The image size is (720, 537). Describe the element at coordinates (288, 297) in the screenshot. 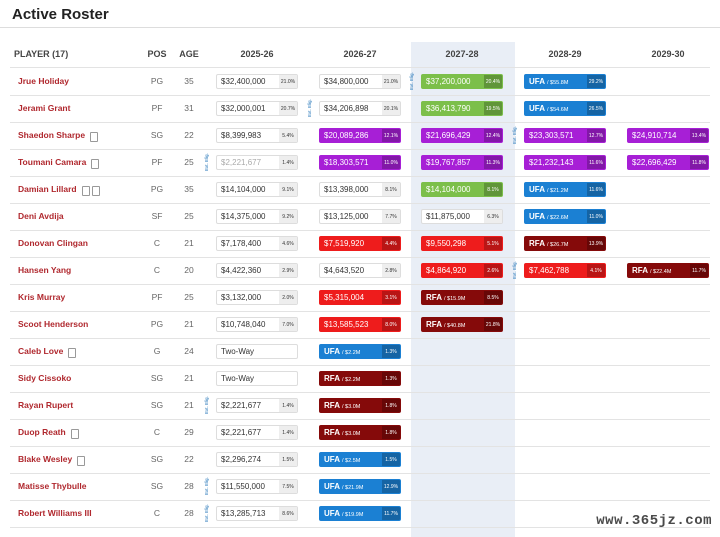

I see `cap-percent: 2.0%` at that location.